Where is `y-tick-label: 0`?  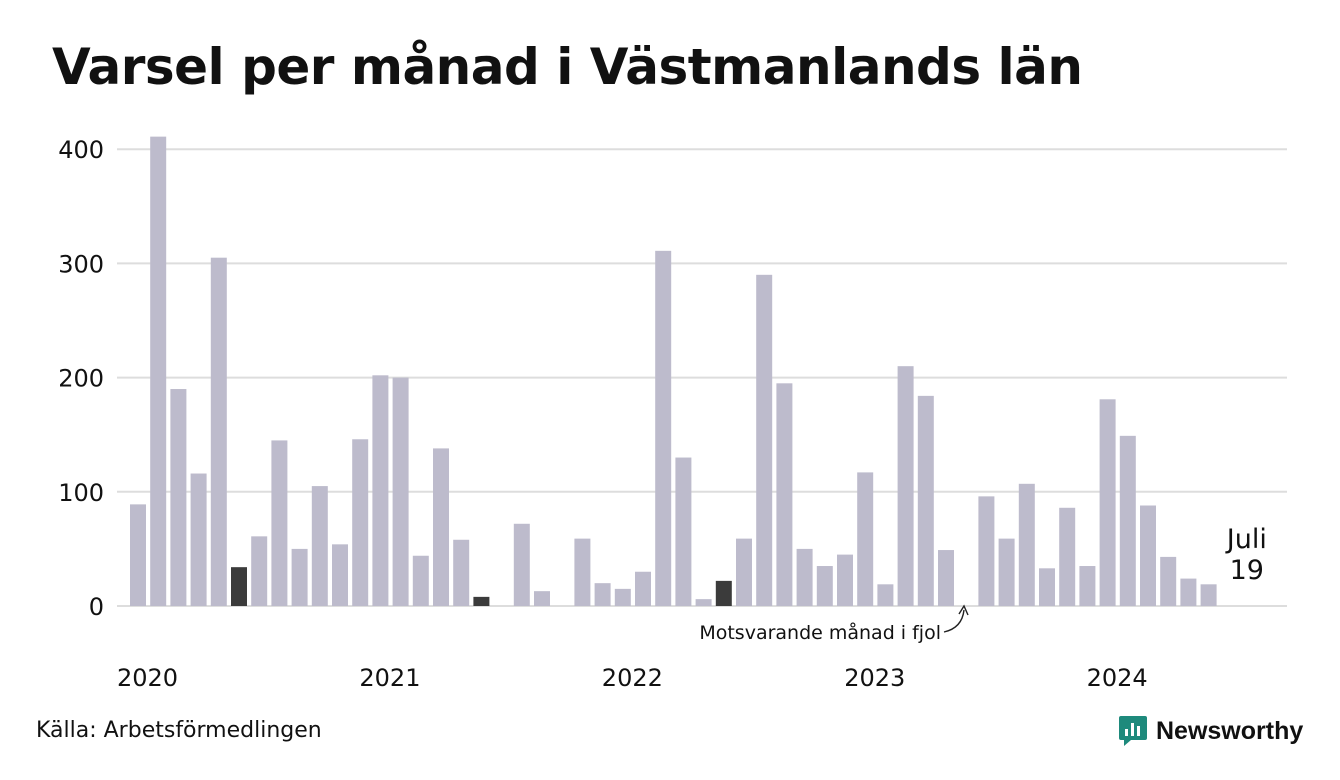
y-tick-label: 0 is located at coordinates (96, 607).